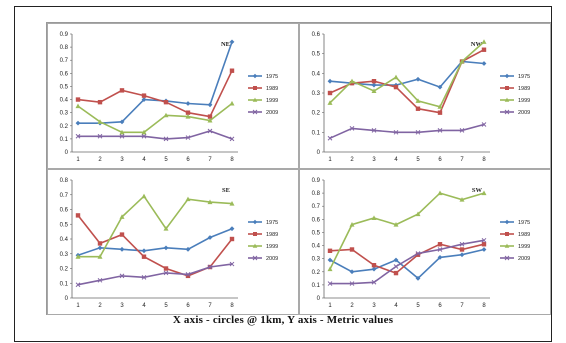  I want to click on se-legend-label-1989: 1989, so click(272, 235).